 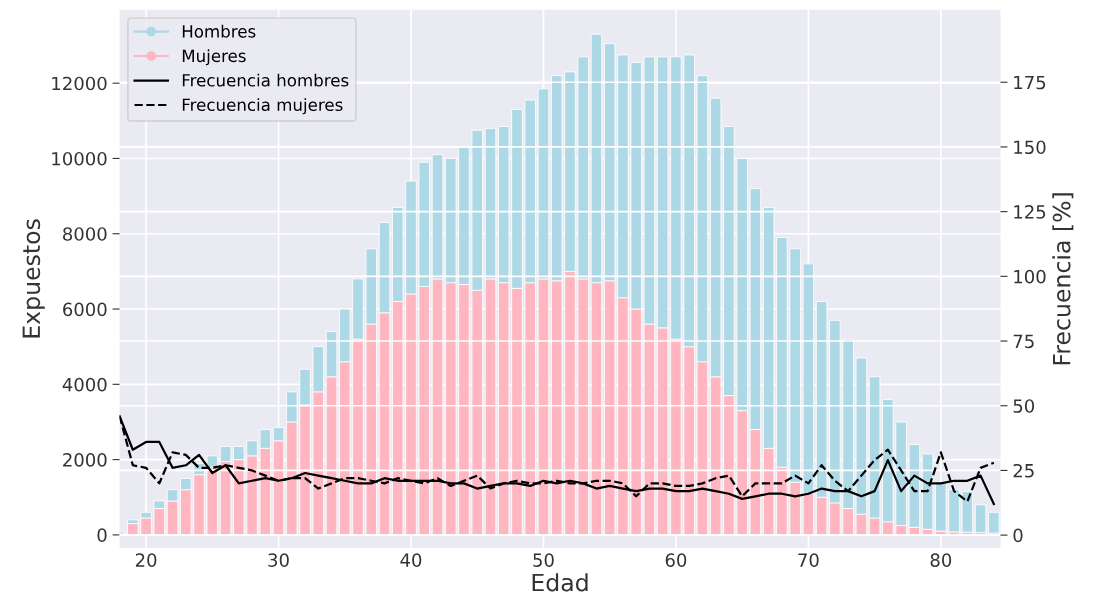 What do you see at coordinates (278, 560) in the screenshot?
I see `x-tick-label: 30` at bounding box center [278, 560].